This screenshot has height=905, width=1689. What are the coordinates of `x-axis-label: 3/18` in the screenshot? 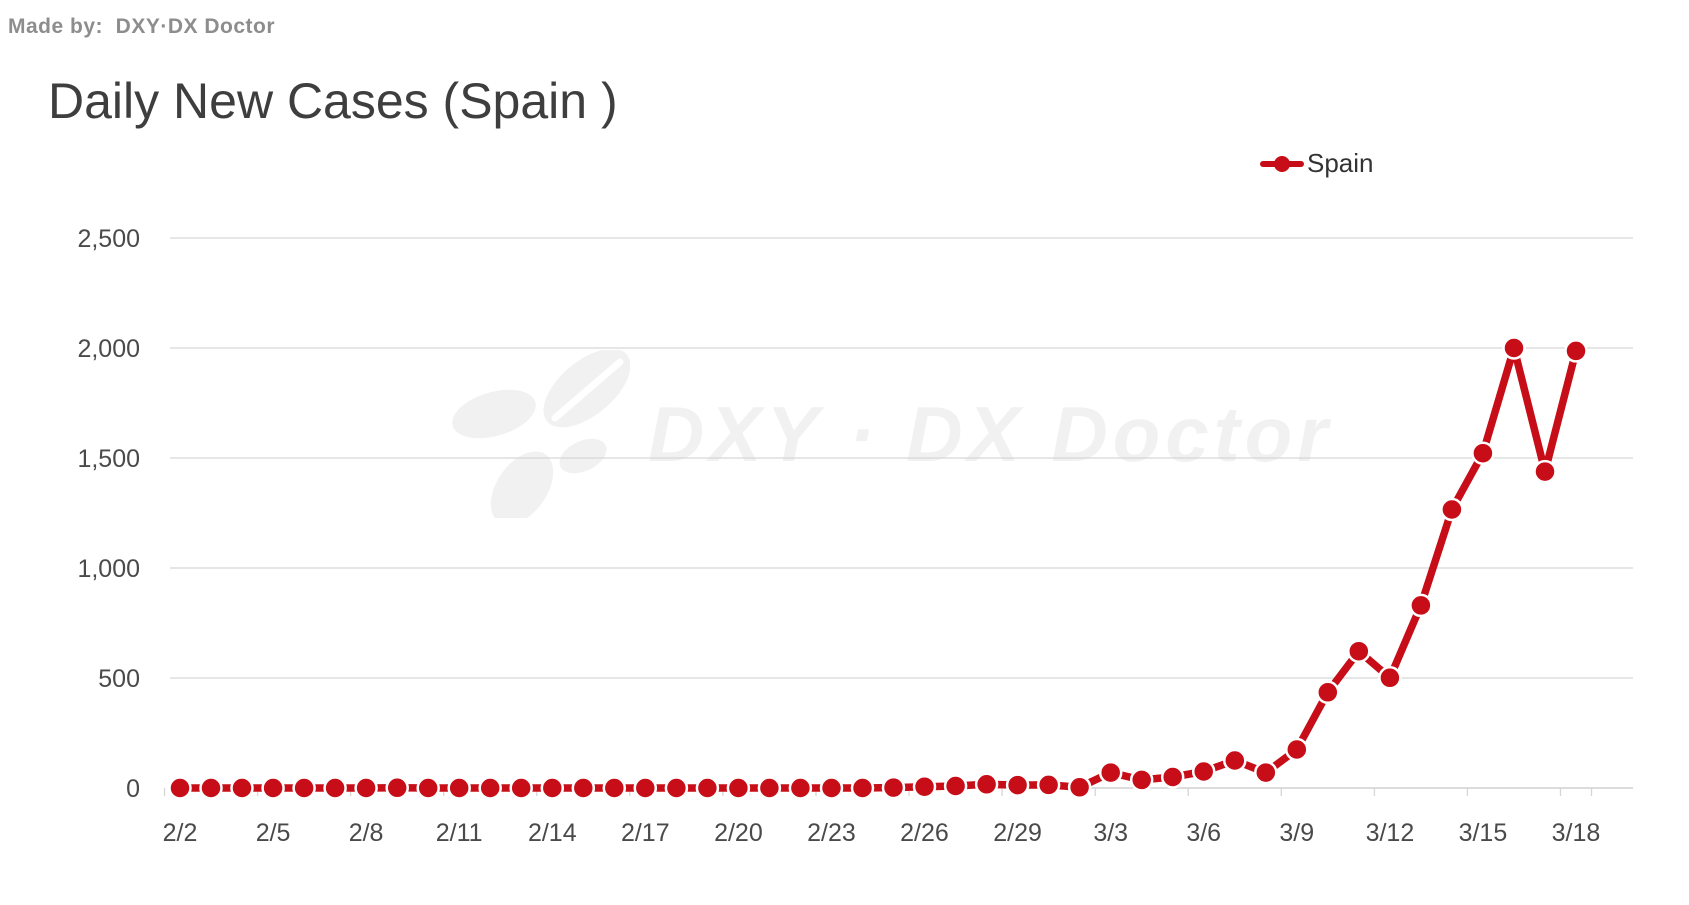 It's located at (1576, 833).